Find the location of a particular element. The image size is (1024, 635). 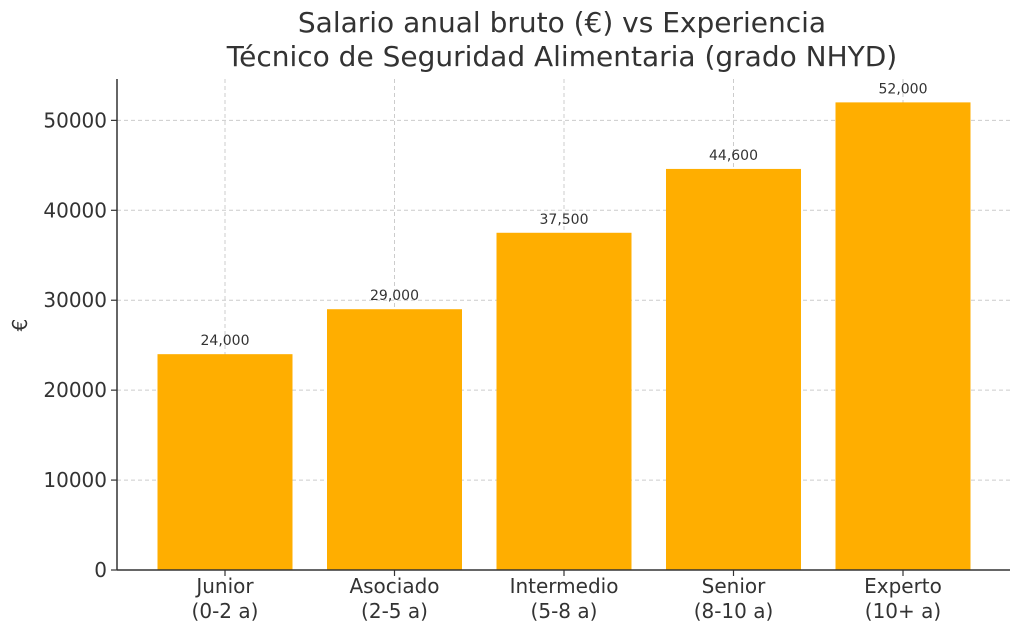

x-tick-label: Experto is located at coordinates (903, 586).